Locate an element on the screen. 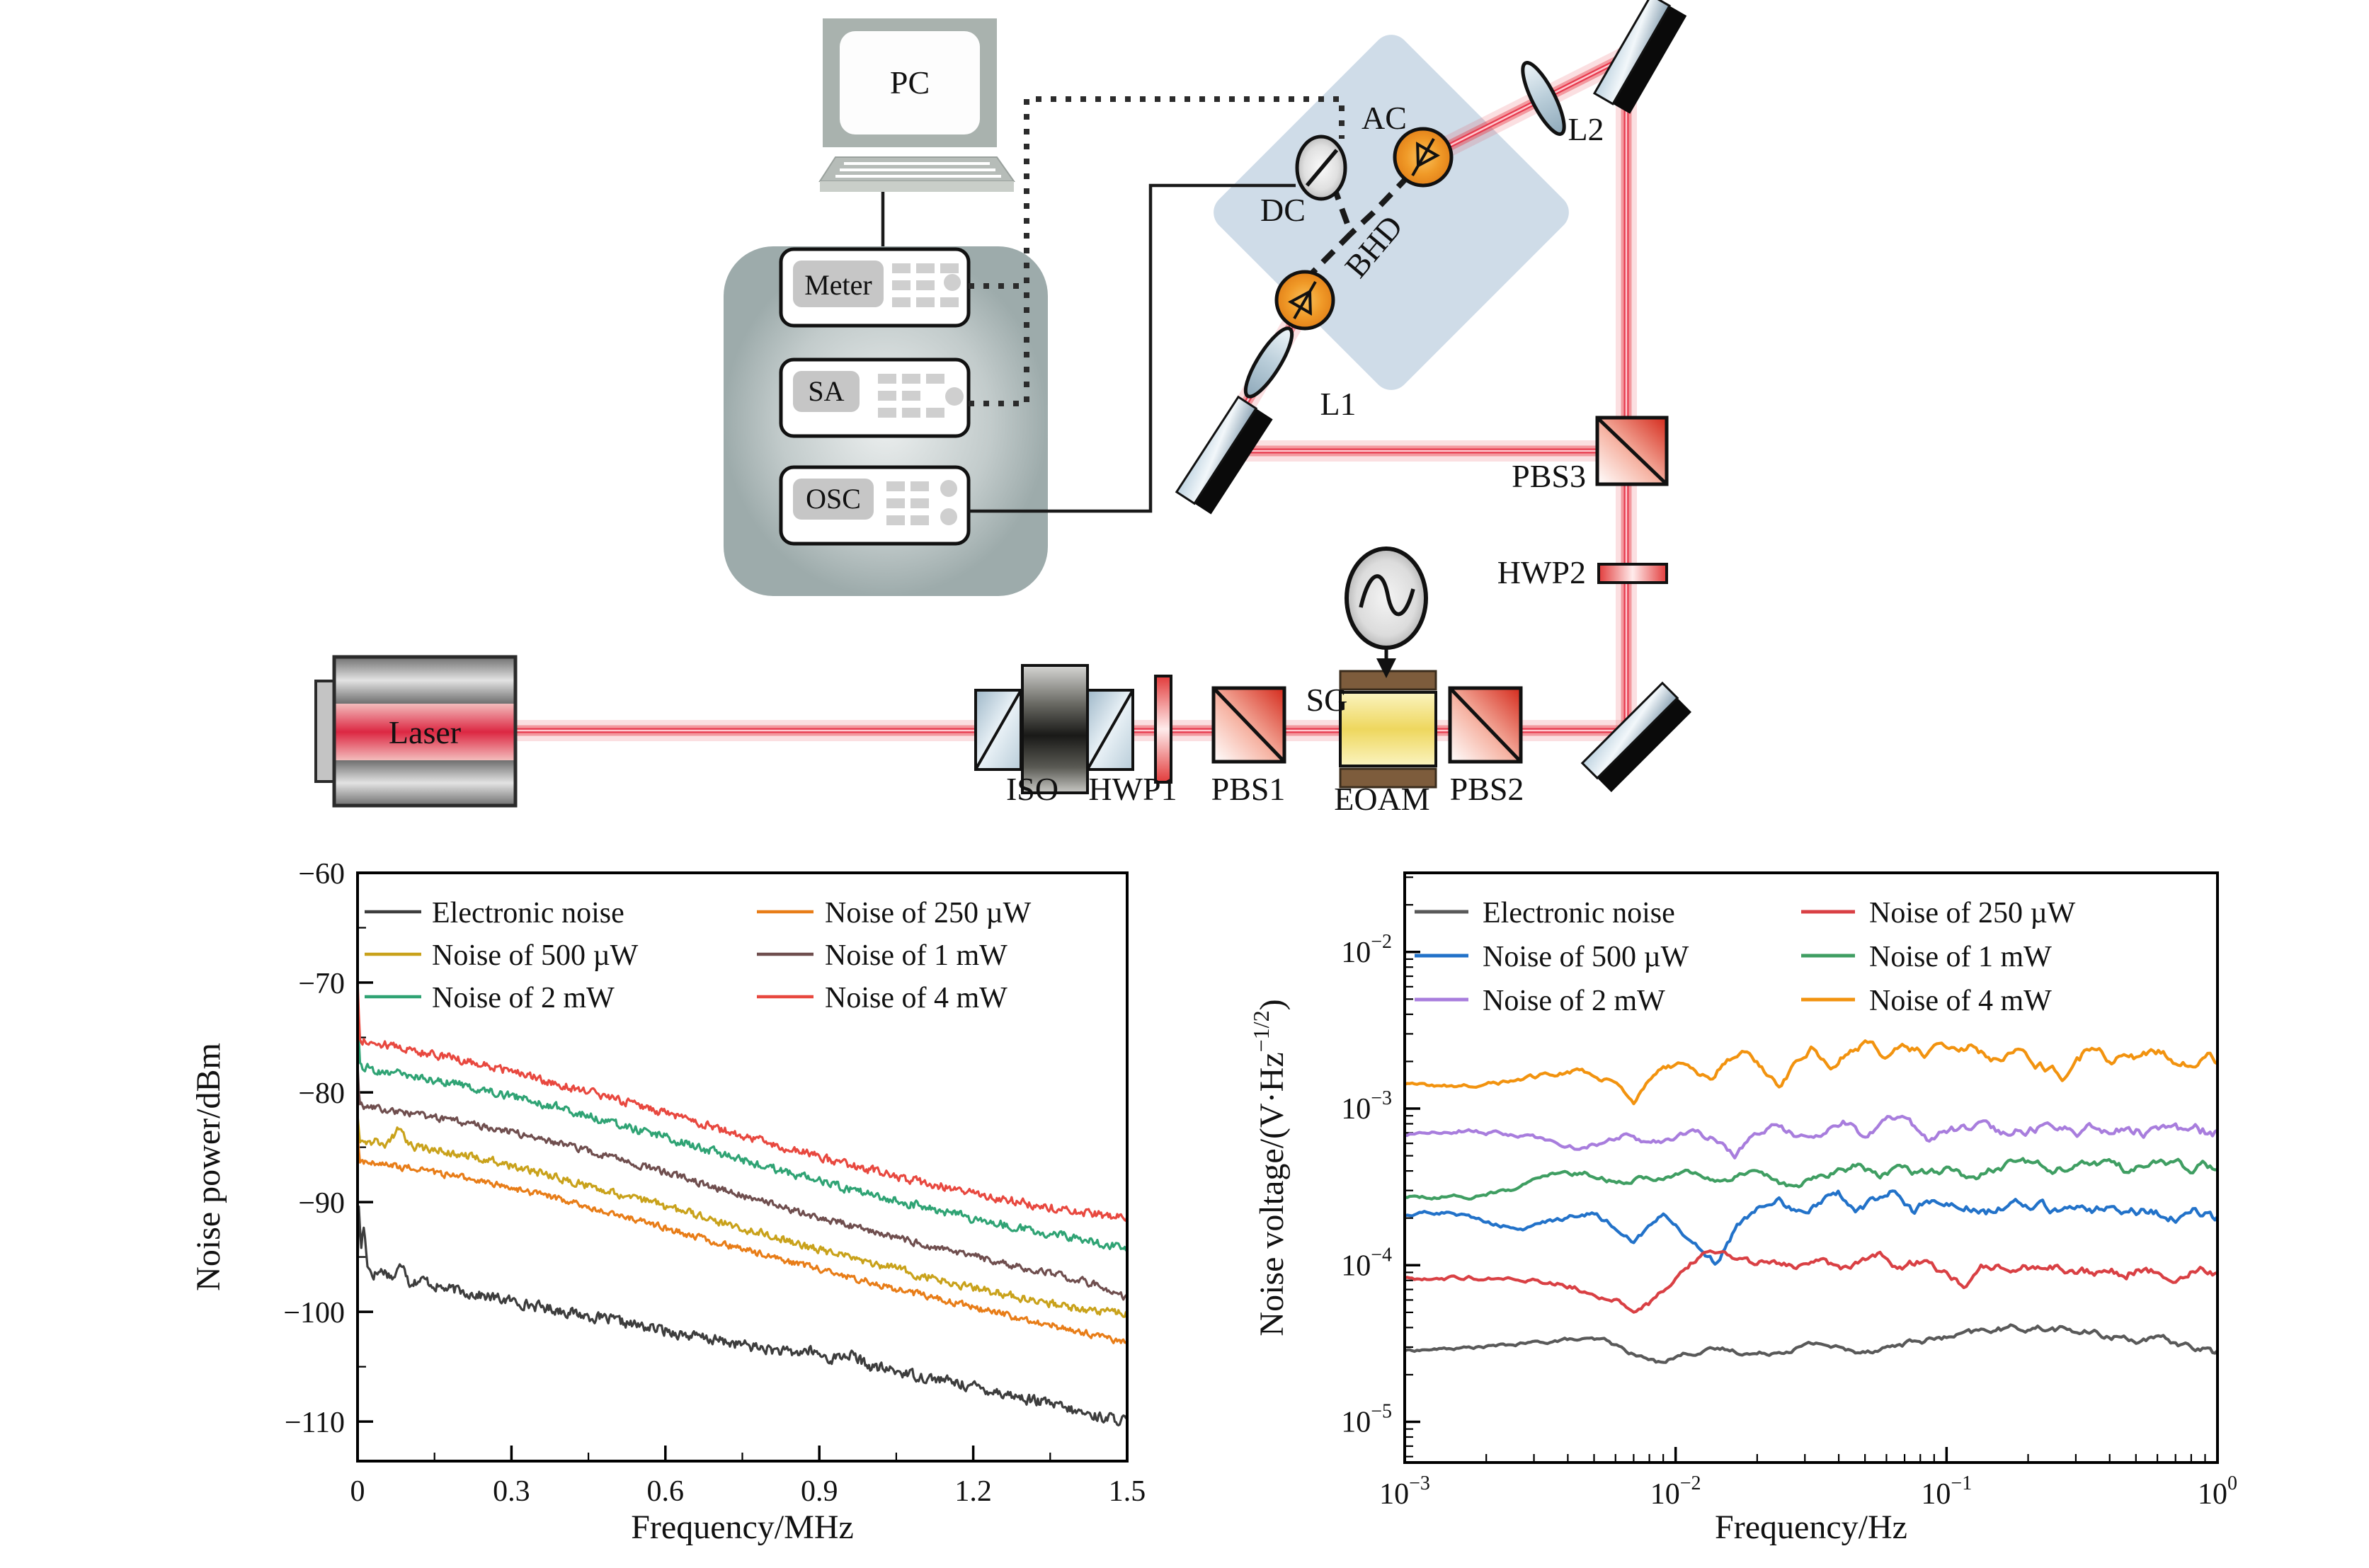 This screenshot has width=2369, height=1568. signal-generator is located at coordinates (1386, 612).